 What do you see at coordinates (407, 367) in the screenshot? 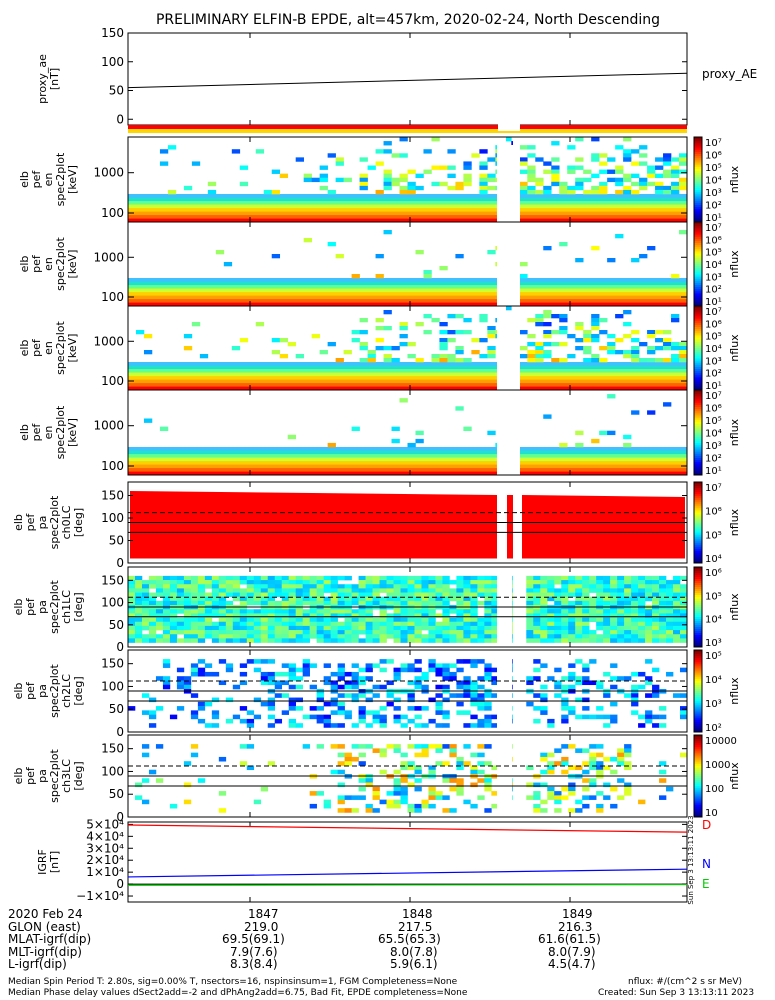
I see `energy-band` at bounding box center [407, 367].